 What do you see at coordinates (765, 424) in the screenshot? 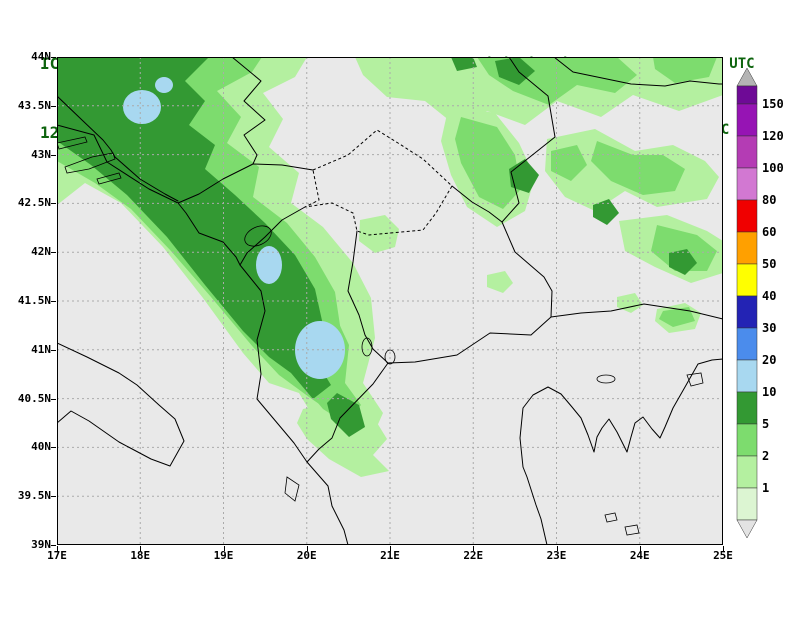
I see `colorbar-label: 5` at bounding box center [765, 424].